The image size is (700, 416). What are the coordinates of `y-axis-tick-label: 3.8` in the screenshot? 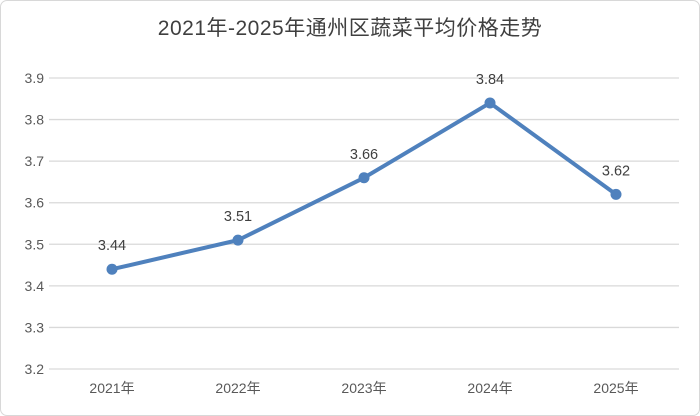 It's located at (35, 120).